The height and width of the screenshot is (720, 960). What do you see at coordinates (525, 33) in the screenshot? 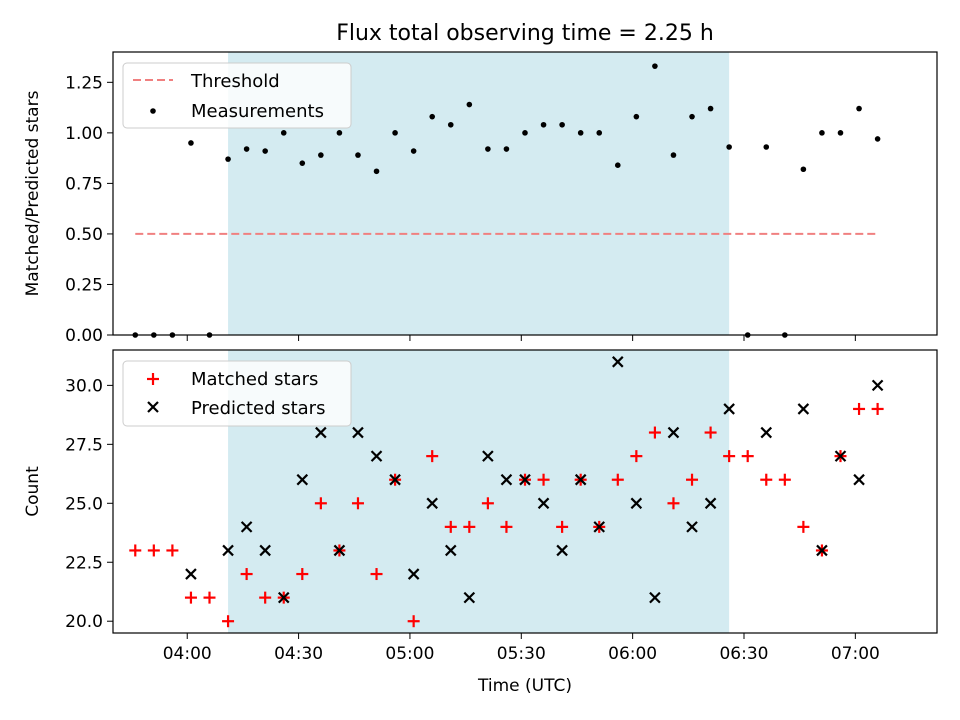
I see `chart-title: Flux total observing time = 2.25 h` at bounding box center [525, 33].